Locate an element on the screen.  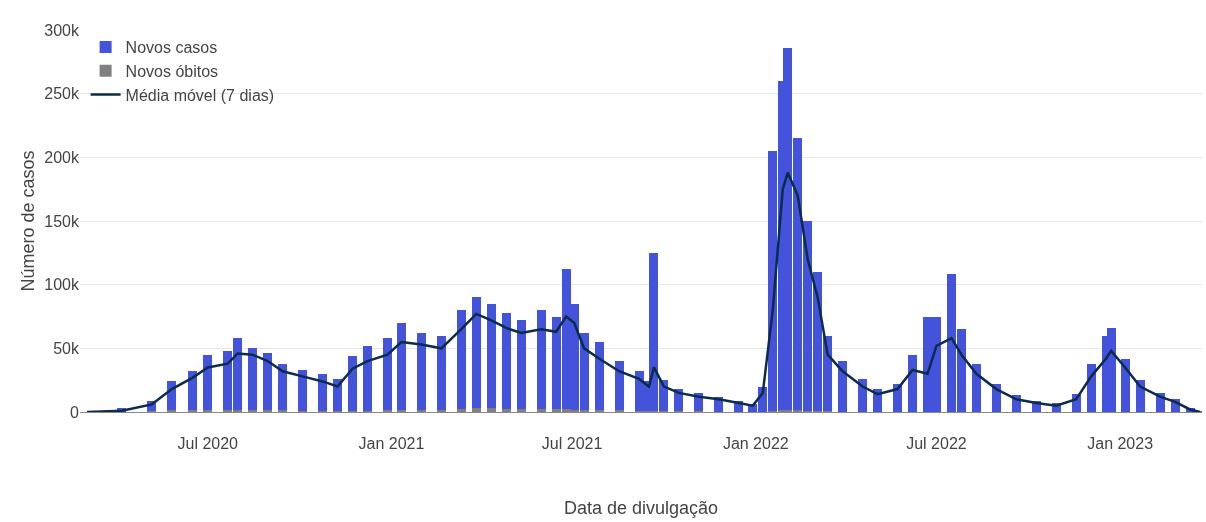
legend-label: Novos óbitos is located at coordinates (172, 71).